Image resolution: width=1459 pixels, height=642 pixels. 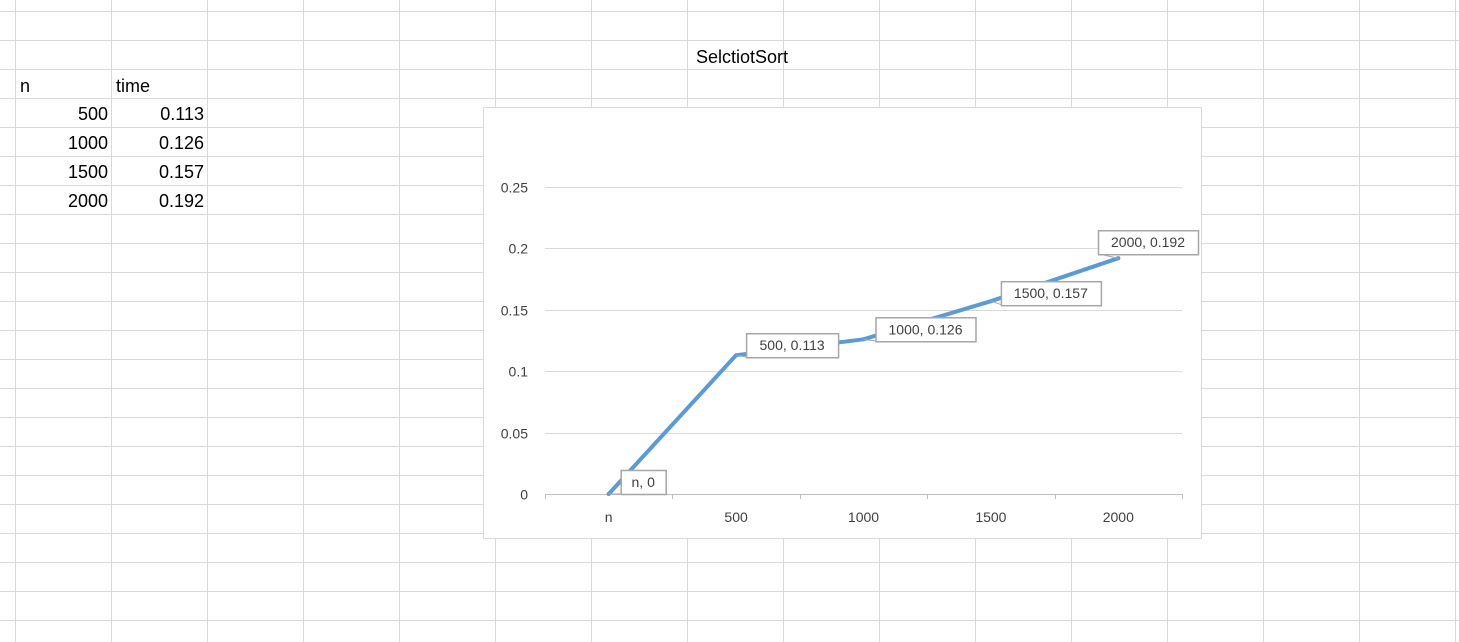 I want to click on data-label: 1500, 0.157, so click(x=1051, y=293).